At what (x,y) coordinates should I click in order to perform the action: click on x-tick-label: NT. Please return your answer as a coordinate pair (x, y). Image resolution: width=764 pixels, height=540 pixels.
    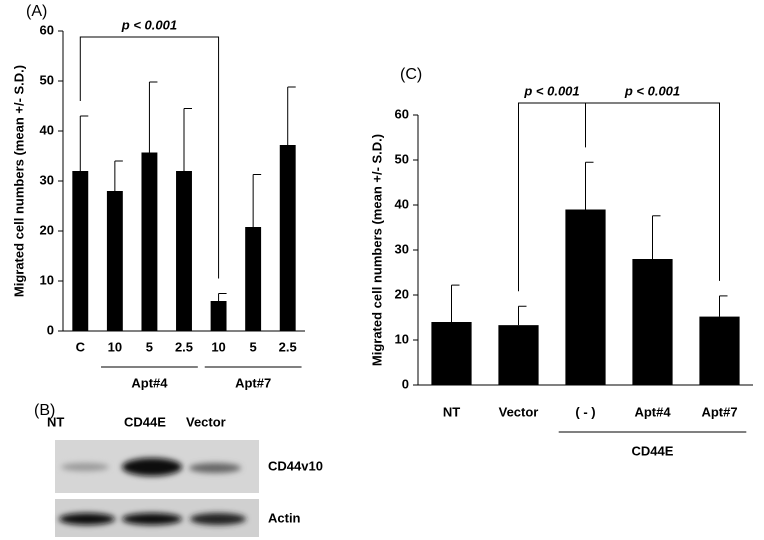
    Looking at the image, I should click on (451, 411).